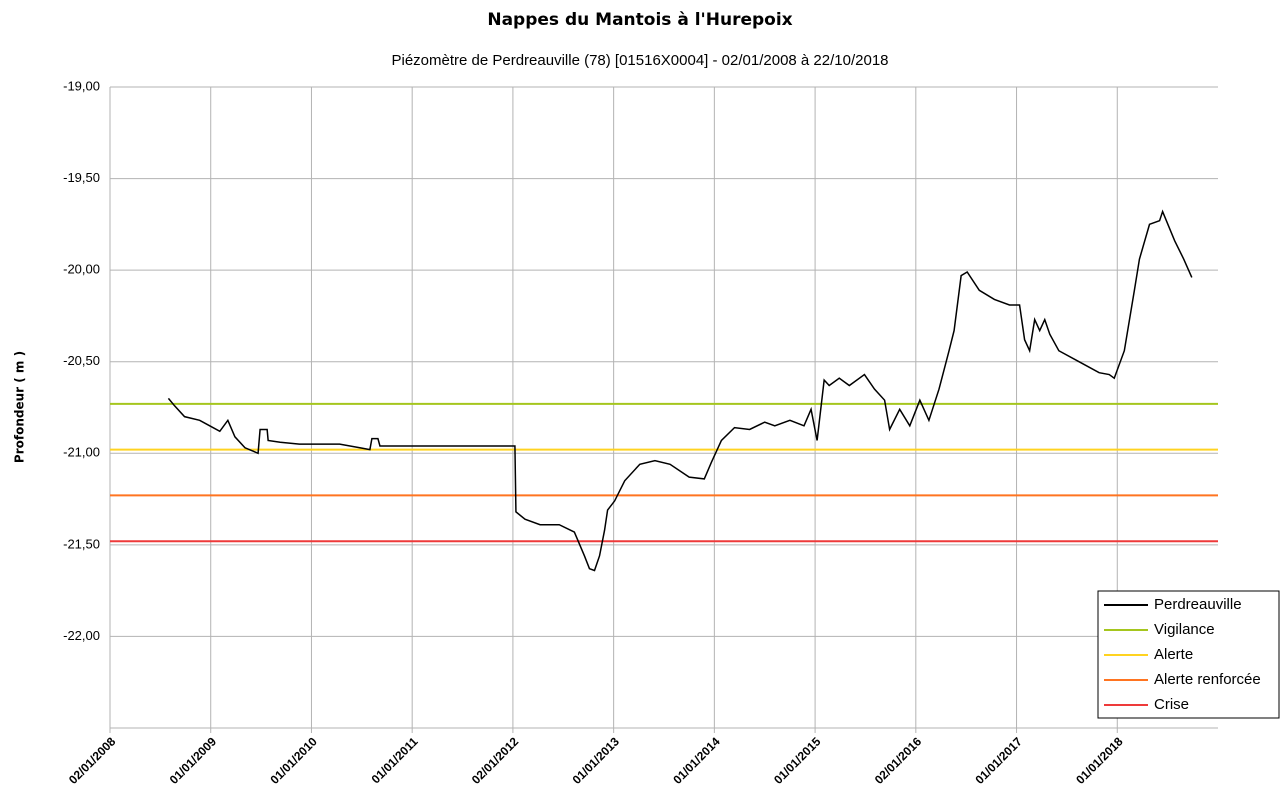  I want to click on y-tick-label: -22,00, so click(81, 635).